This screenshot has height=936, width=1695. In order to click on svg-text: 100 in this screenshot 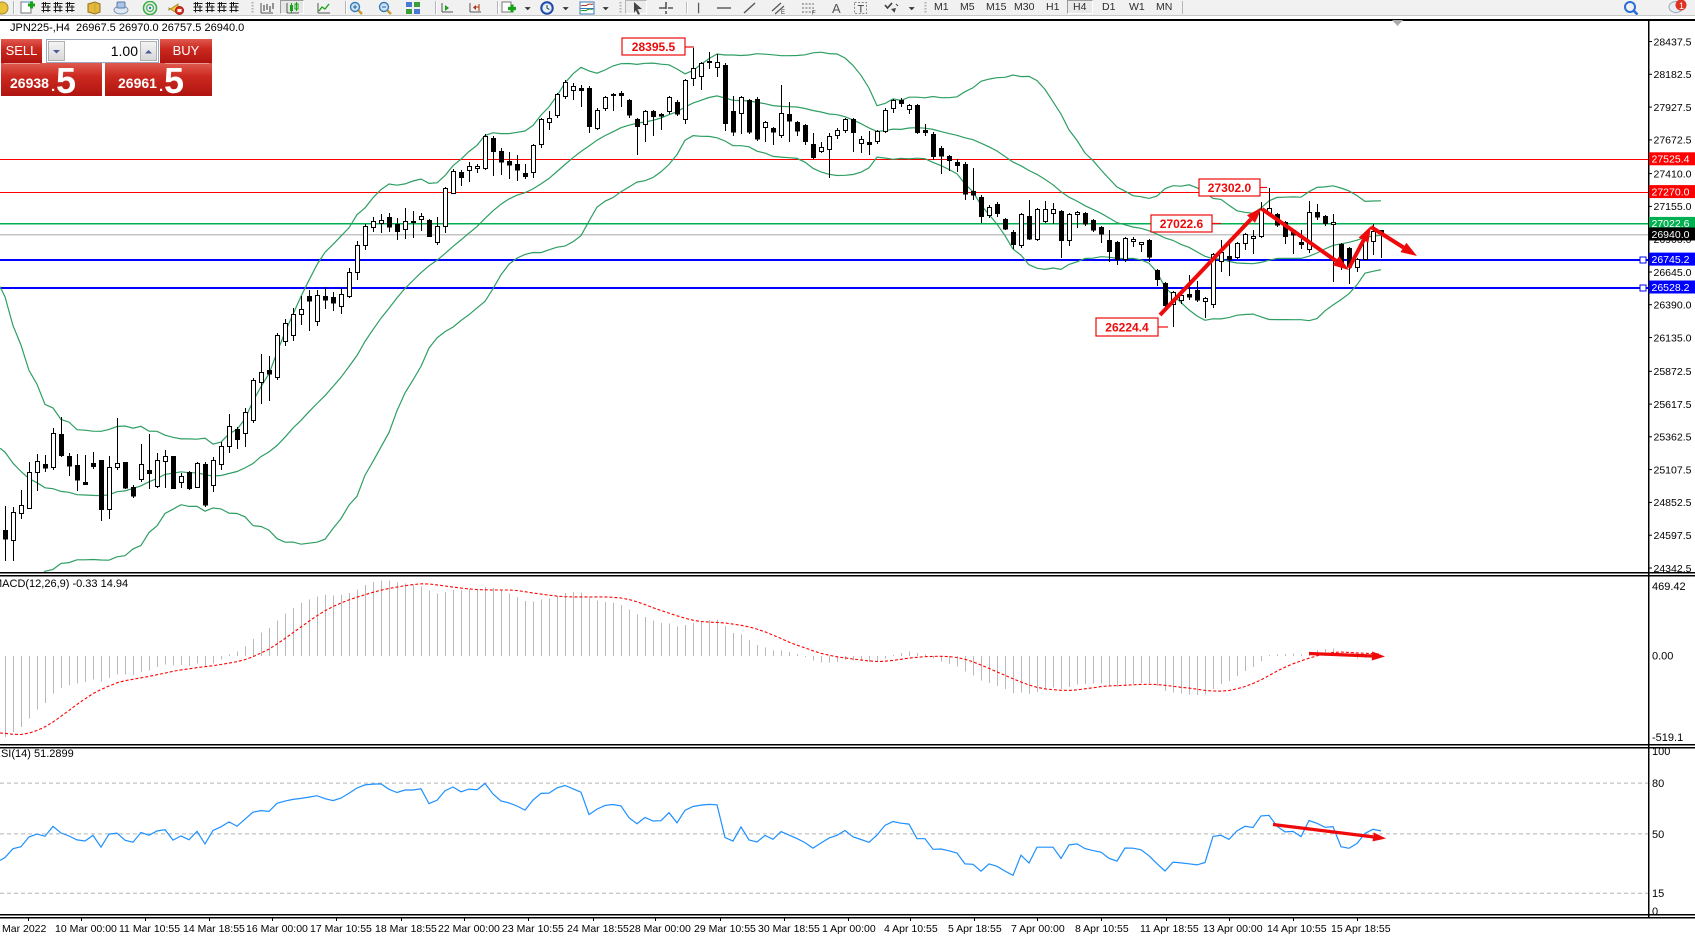, I will do `click(1661, 752)`.